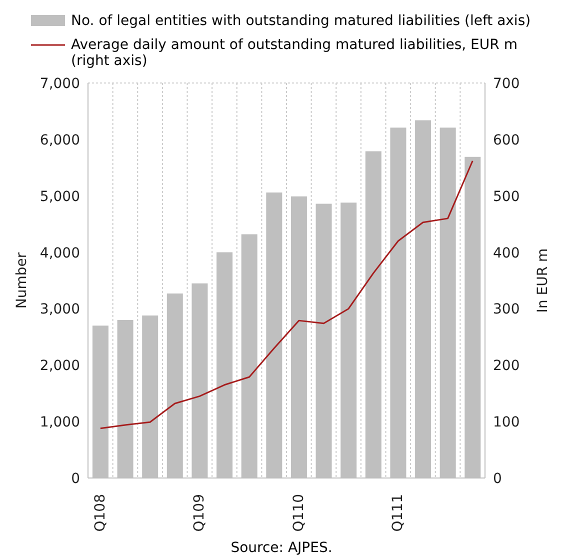 This screenshot has height=560, width=563. What do you see at coordinates (60, 84) in the screenshot?
I see `y-tick-label: 7,000` at bounding box center [60, 84].